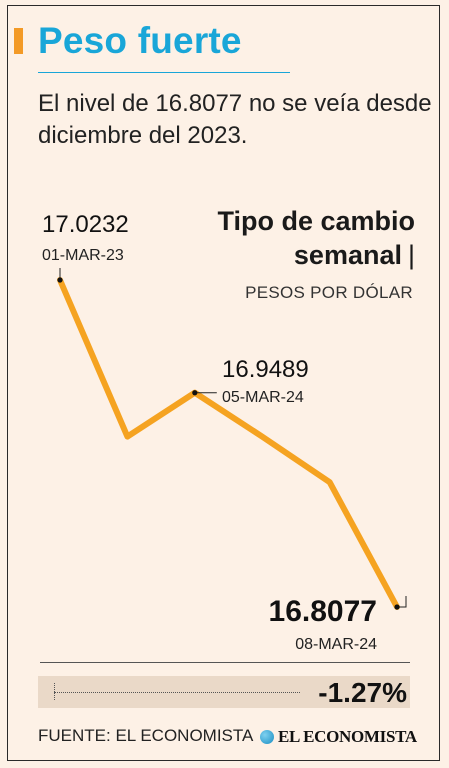  Describe the element at coordinates (267, 737) in the screenshot. I see `globe-icon` at that location.